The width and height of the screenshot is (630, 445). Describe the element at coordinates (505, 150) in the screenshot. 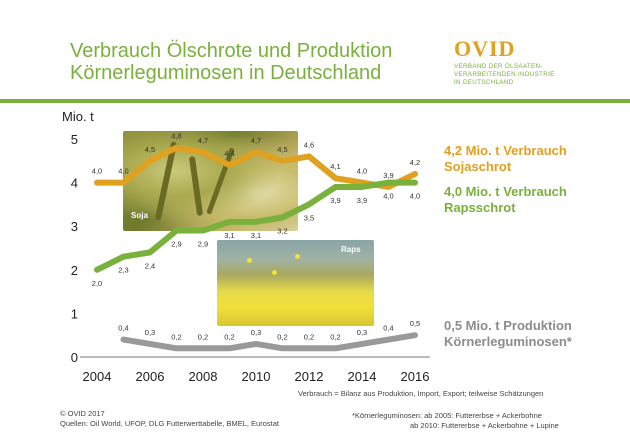

I see `soja-annotation-line-1: 4,2 Mio. t Verbrauch` at that location.